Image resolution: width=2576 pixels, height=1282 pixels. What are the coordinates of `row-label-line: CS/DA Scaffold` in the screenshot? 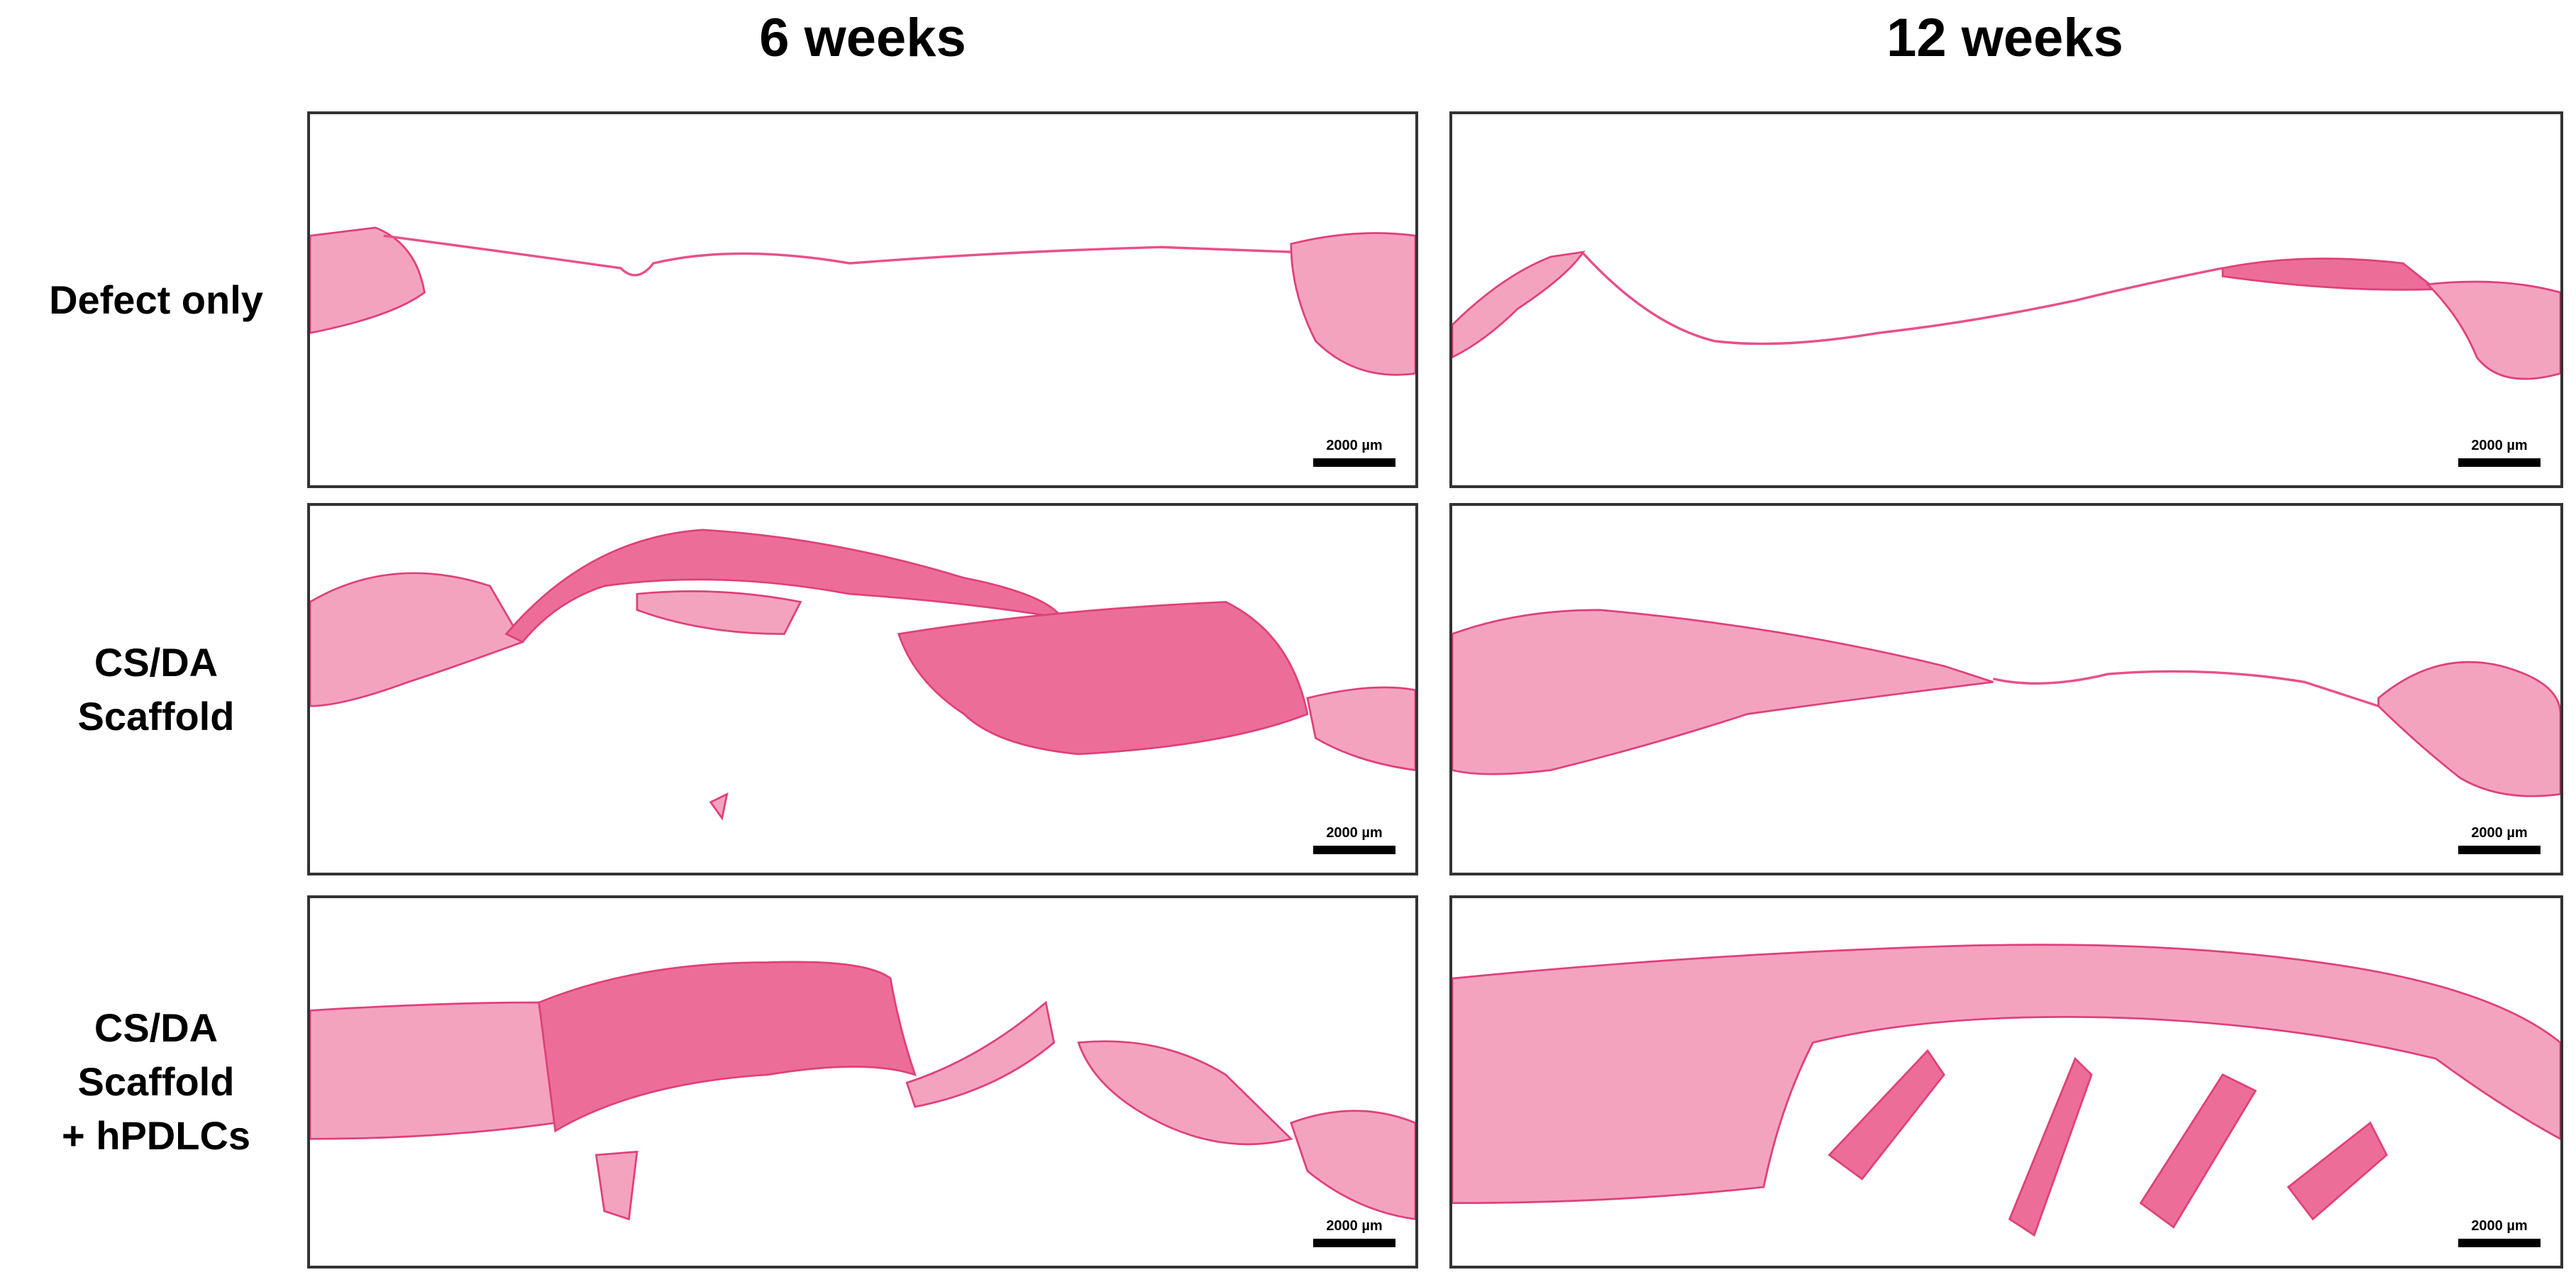 It's located at (156, 1054).